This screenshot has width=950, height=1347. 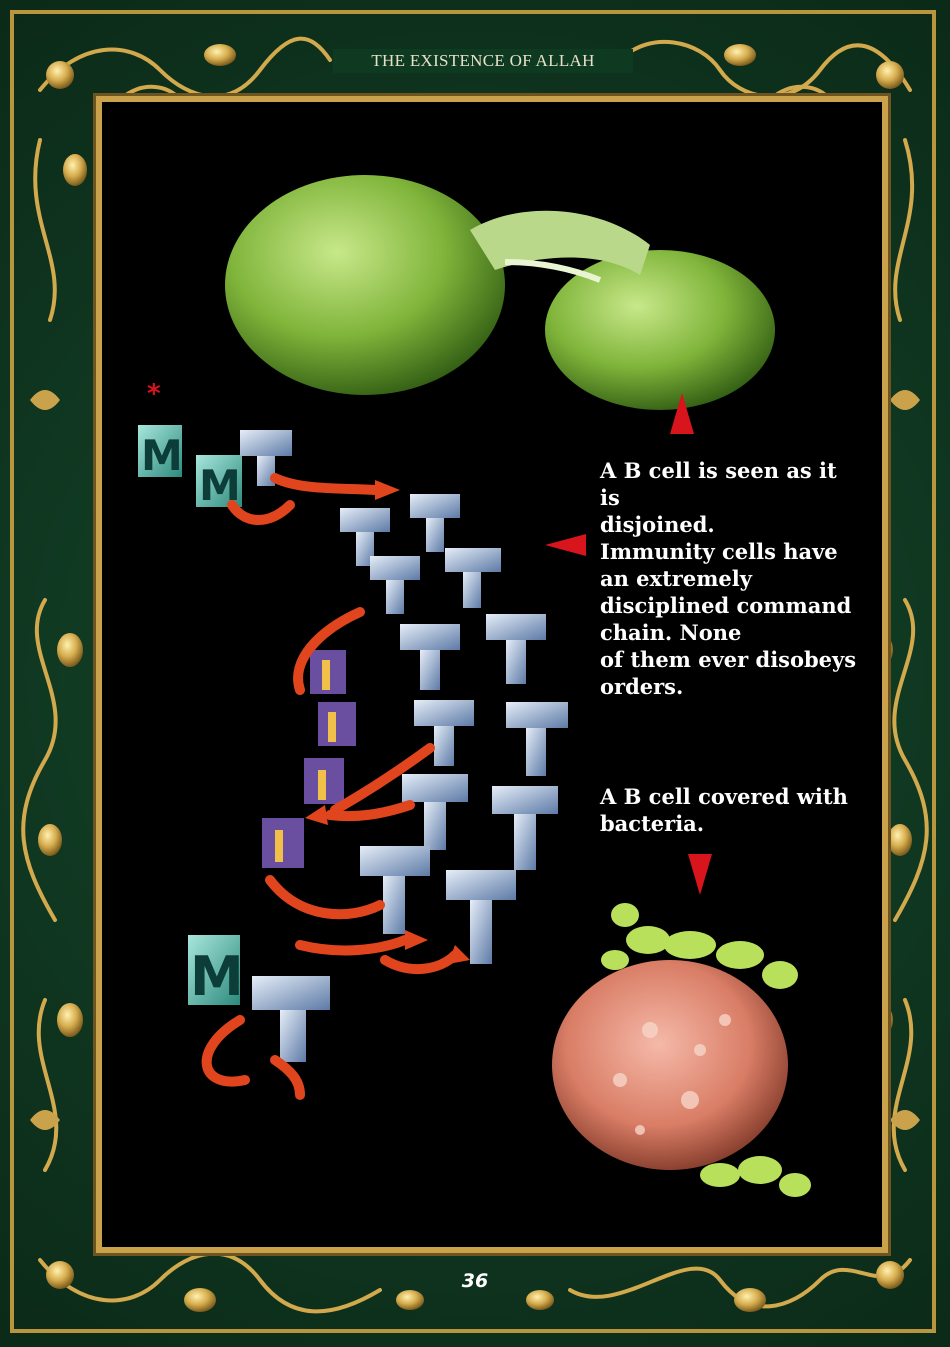 What do you see at coordinates (309, 759) in the screenshot?
I see `b-cell-factory-blocks` at bounding box center [309, 759].